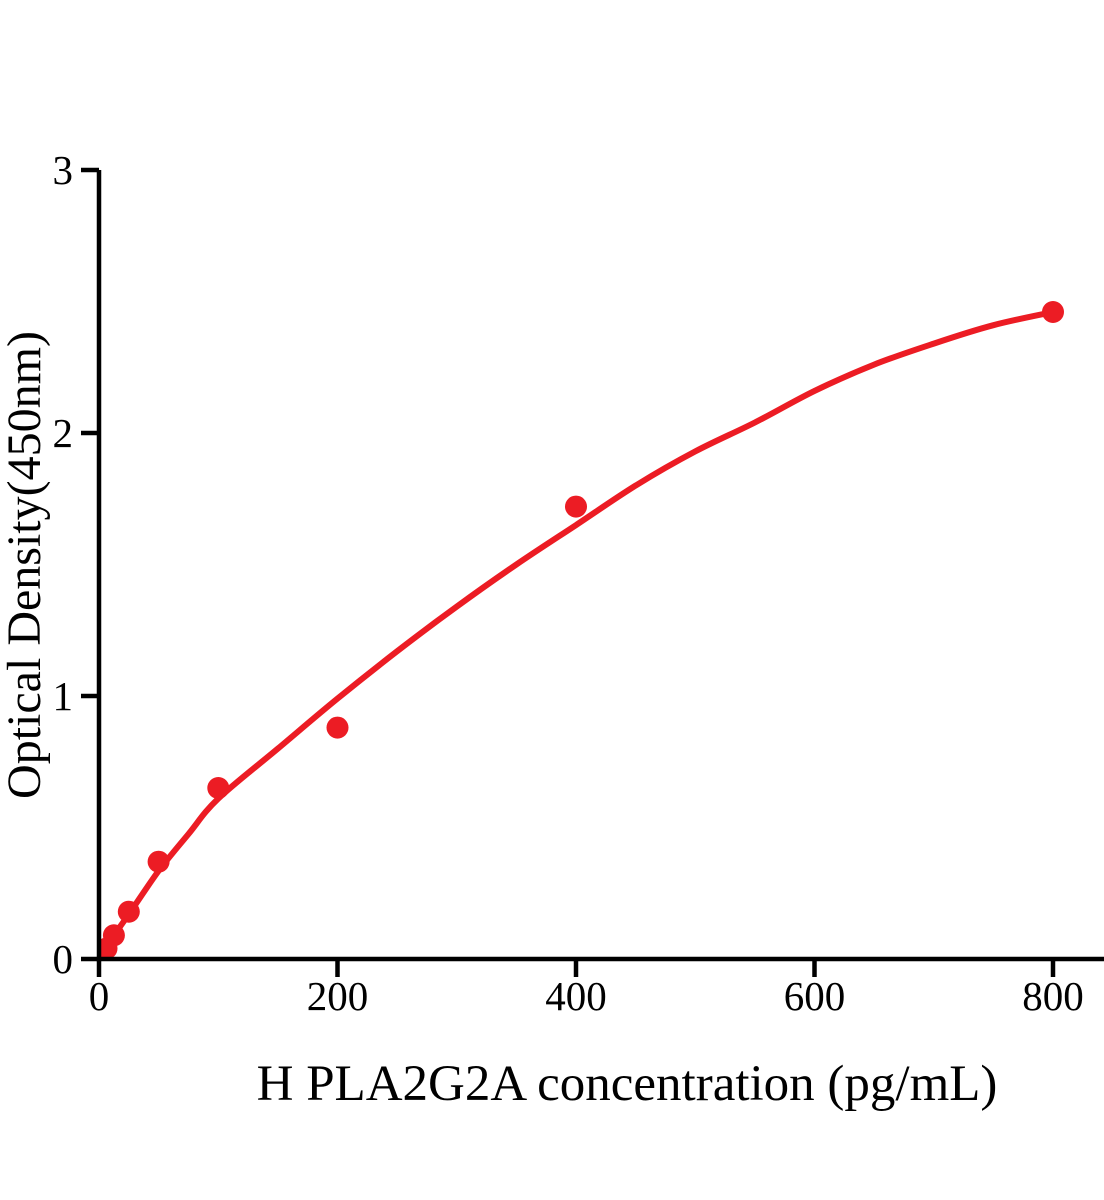 This screenshot has width=1104, height=1200. Describe the element at coordinates (576, 996) in the screenshot. I see `x-tick-label: 400` at that location.